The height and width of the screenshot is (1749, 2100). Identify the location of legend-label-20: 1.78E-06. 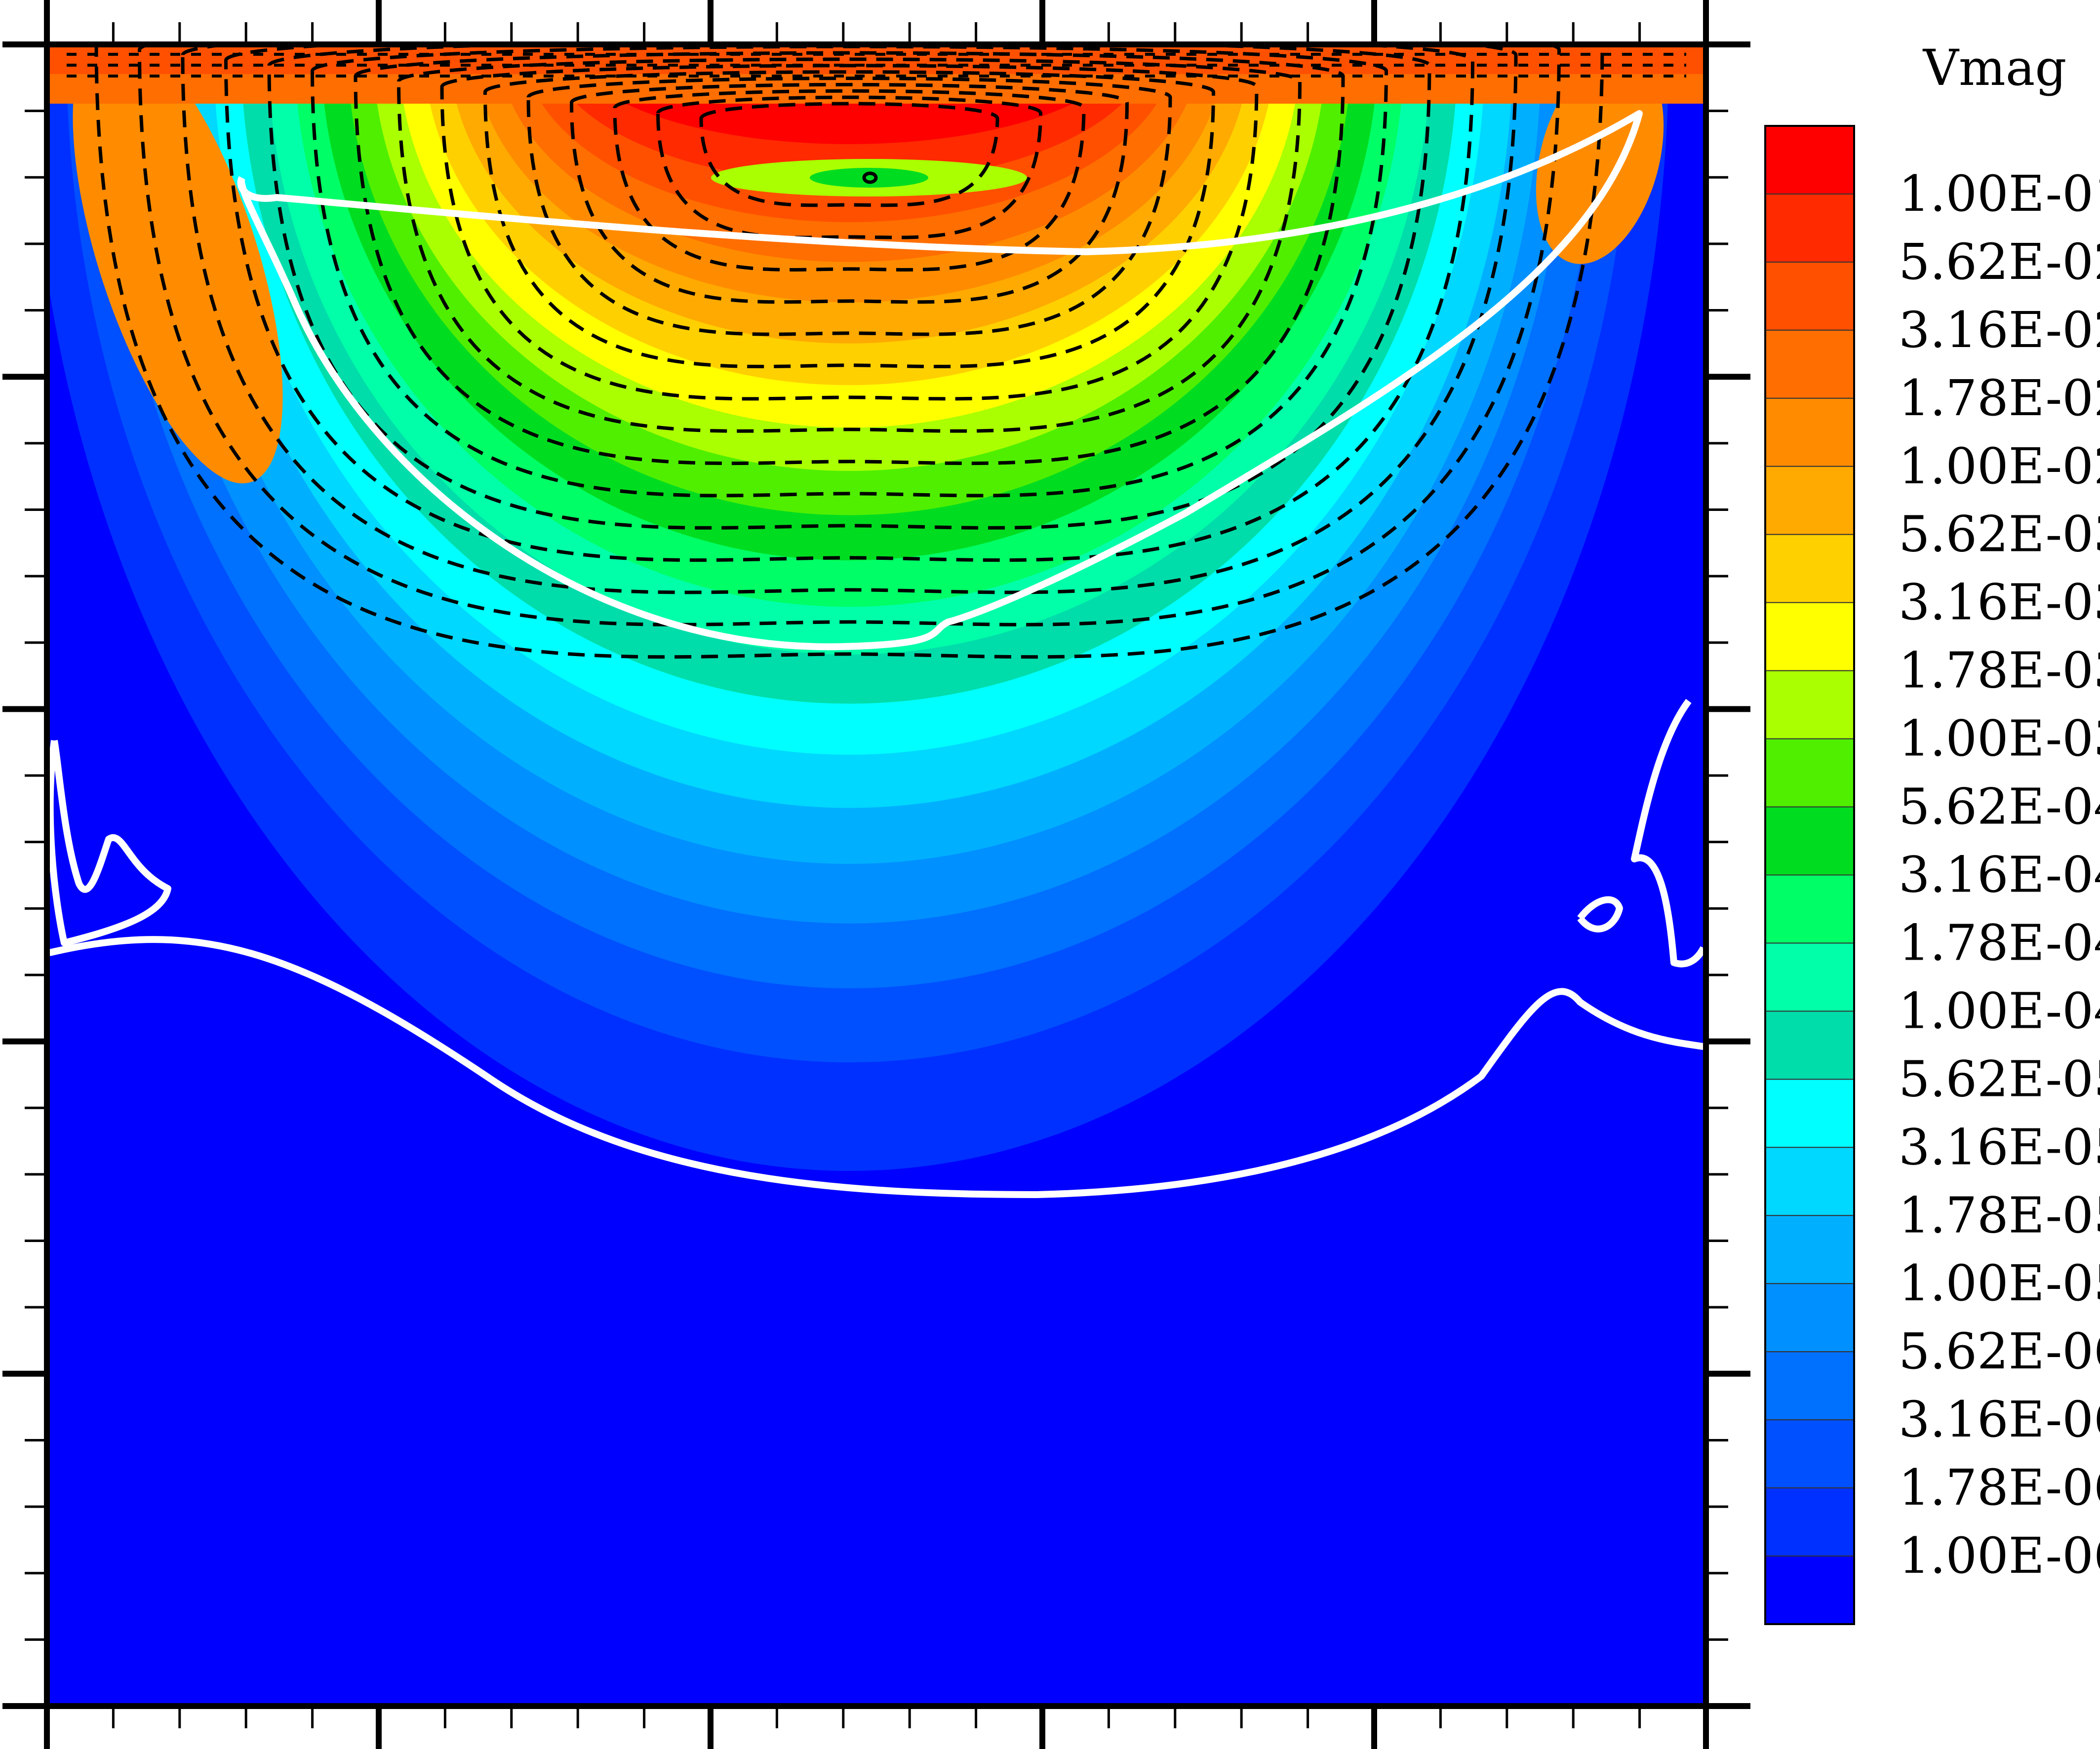
(1999, 1487).